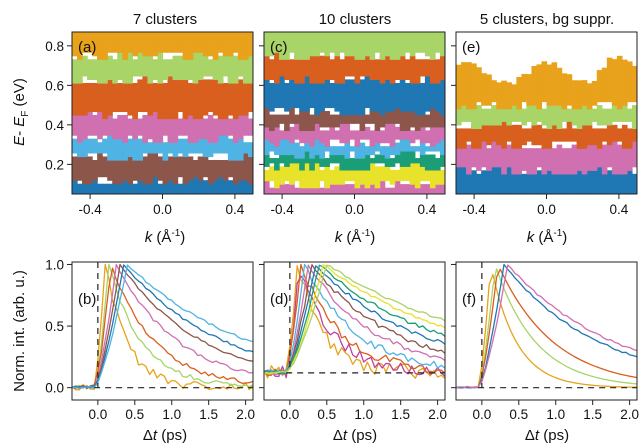 This screenshot has width=641, height=447. I want to click on series-line-yellow, so click(354, 319).